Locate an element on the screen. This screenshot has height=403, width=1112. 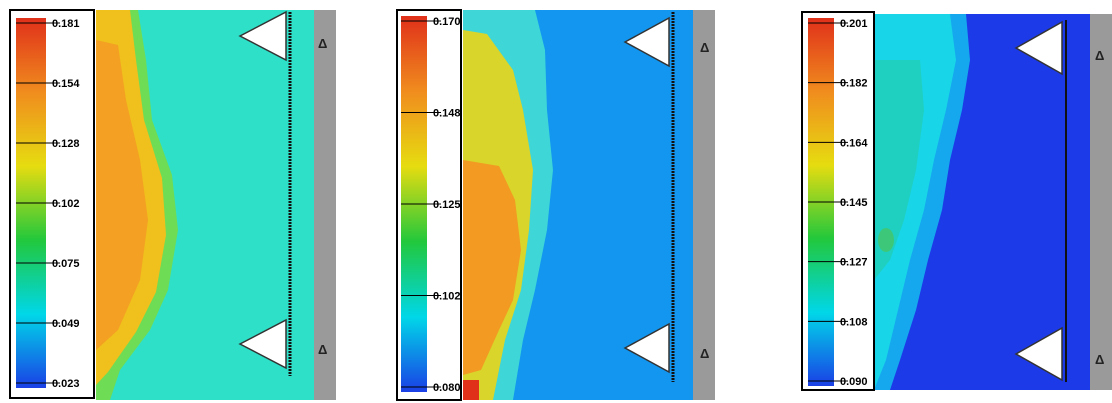
colorbar-tick-label-1-4: 0.075 is located at coordinates (66, 264).